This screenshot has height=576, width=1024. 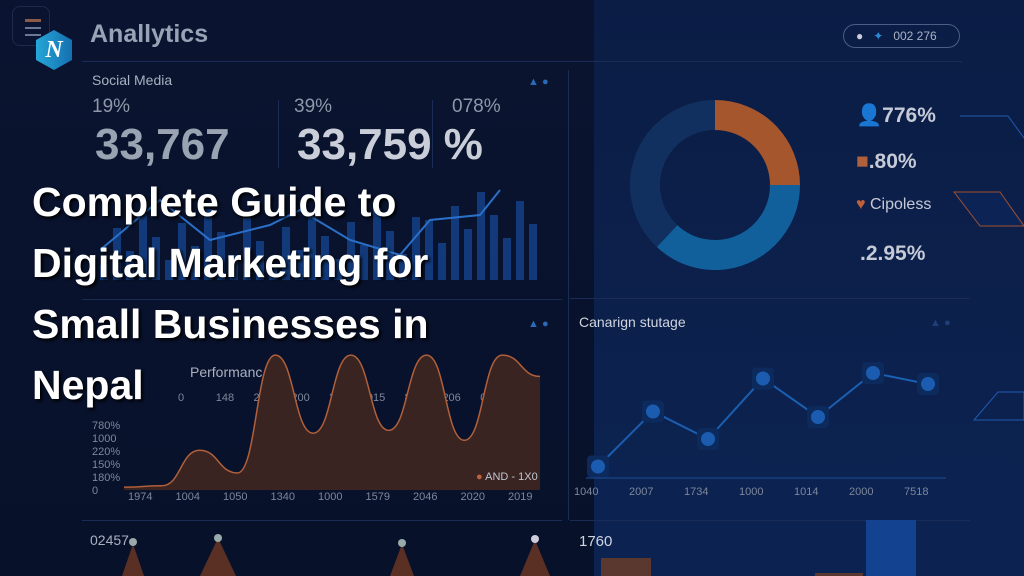 I want to click on headline-line: Small Businesses in, so click(x=230, y=324).